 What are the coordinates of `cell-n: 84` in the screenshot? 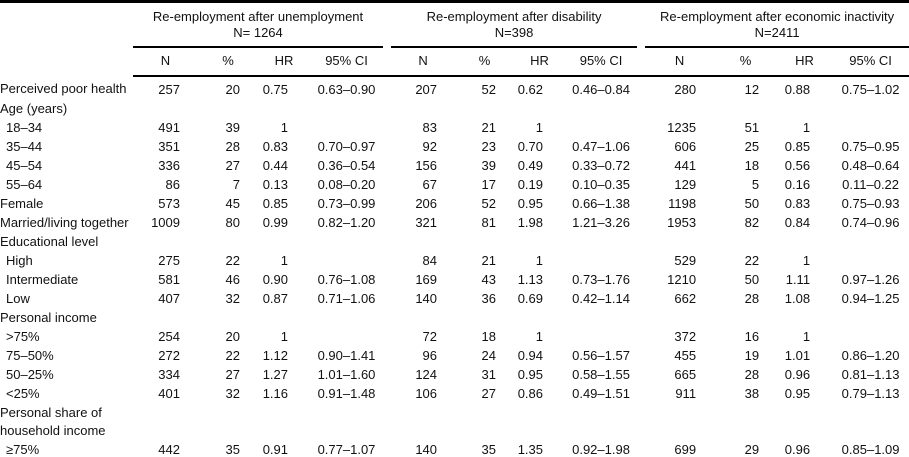 It's located at (430, 260).